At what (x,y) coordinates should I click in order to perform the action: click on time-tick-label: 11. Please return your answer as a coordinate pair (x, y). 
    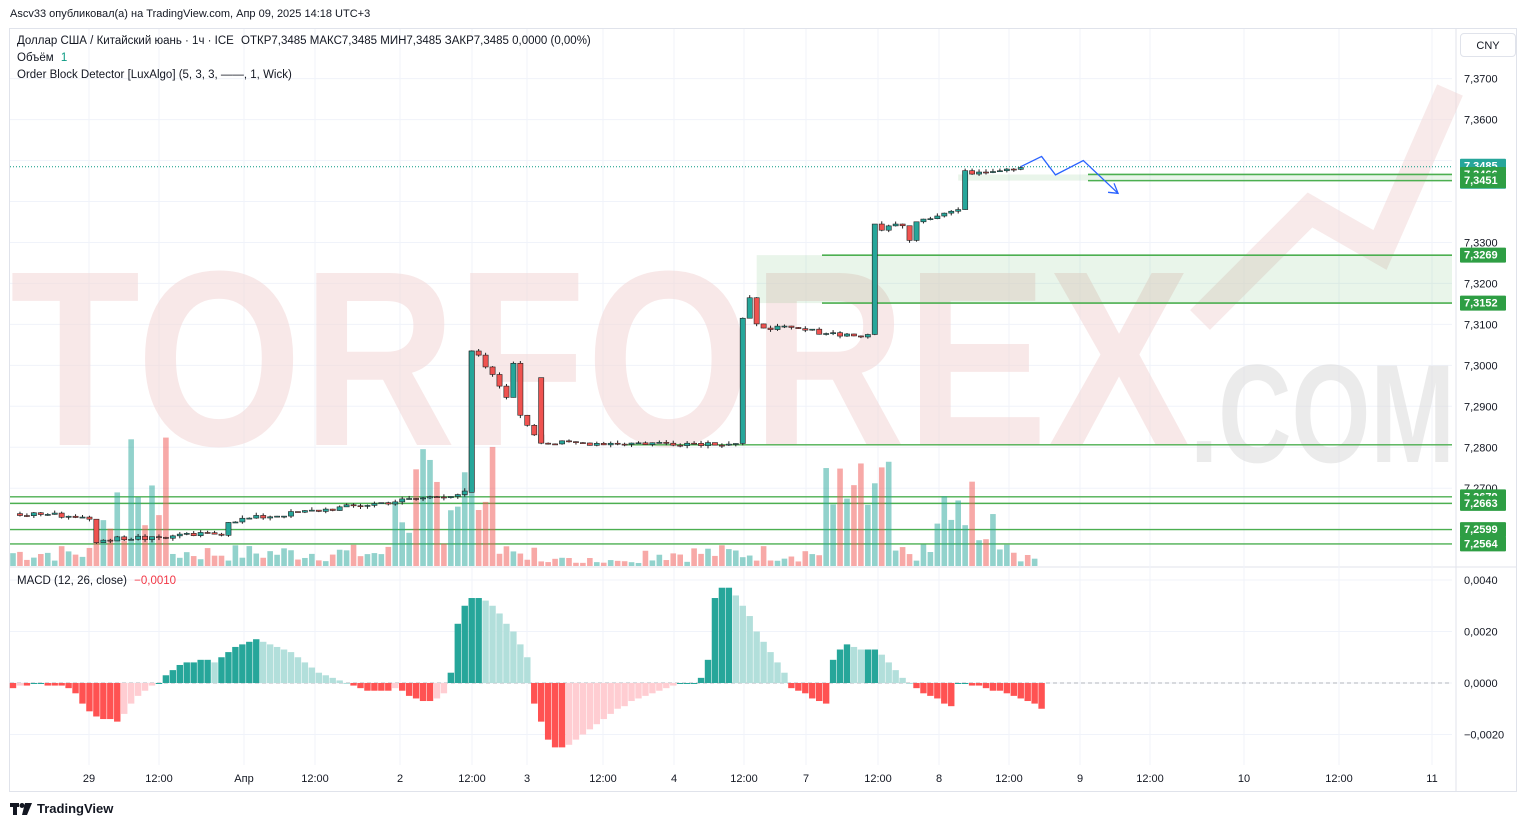
    Looking at the image, I should click on (1431, 779).